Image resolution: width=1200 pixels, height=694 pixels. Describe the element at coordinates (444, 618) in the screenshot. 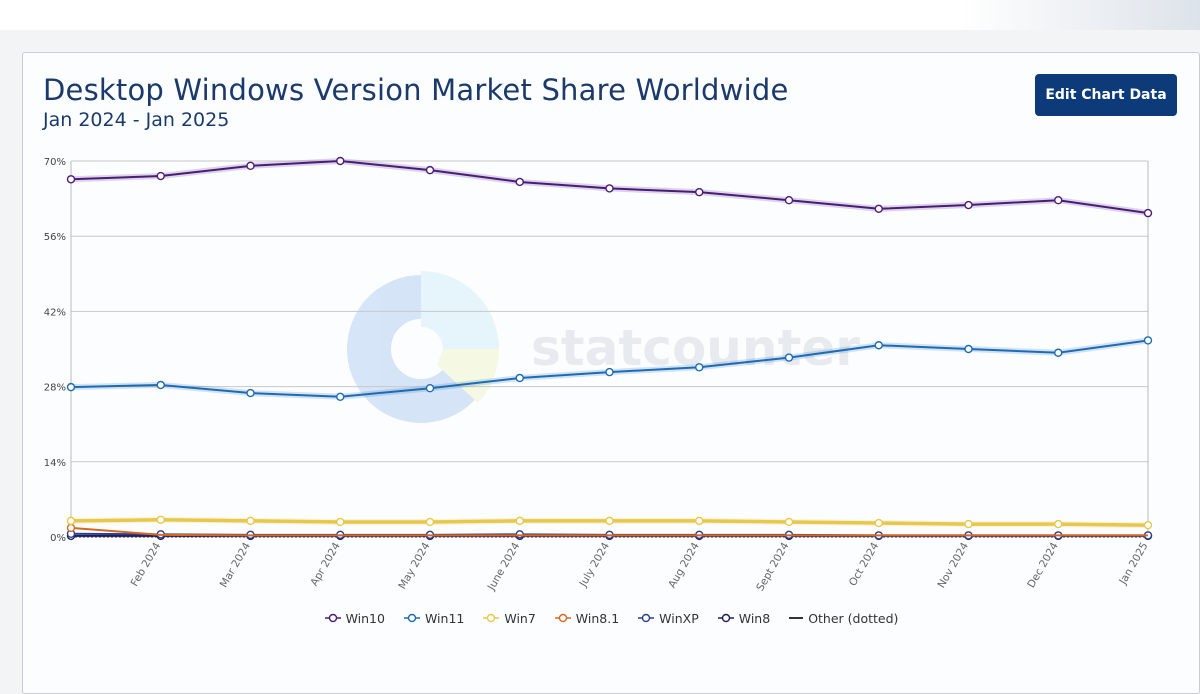

I see `legend-label: Win11` at that location.